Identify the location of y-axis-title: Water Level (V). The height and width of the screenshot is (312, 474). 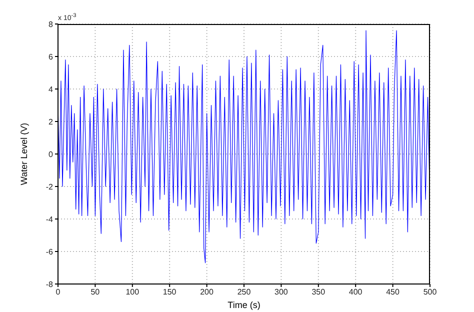
(24, 154).